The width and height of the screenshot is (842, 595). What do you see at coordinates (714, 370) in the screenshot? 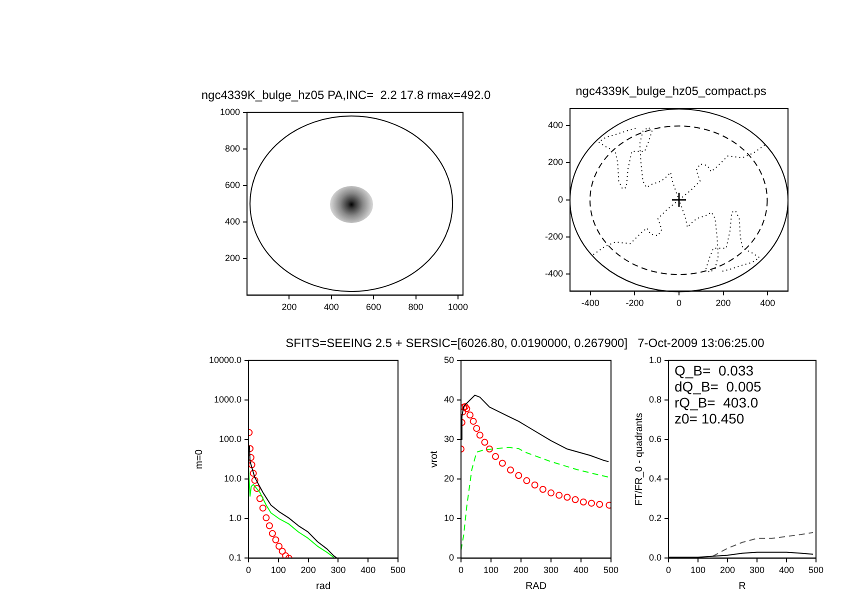
I see `annotation: Q_B= 0.033` at bounding box center [714, 370].